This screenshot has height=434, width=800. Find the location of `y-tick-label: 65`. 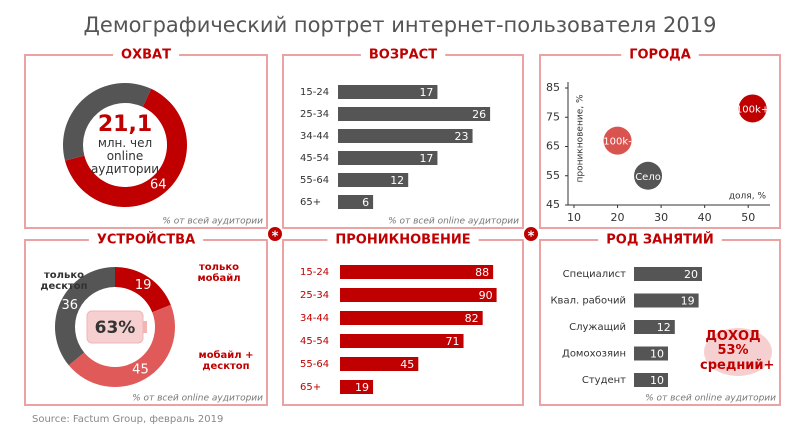

y-tick-label: 65 is located at coordinates (553, 146).